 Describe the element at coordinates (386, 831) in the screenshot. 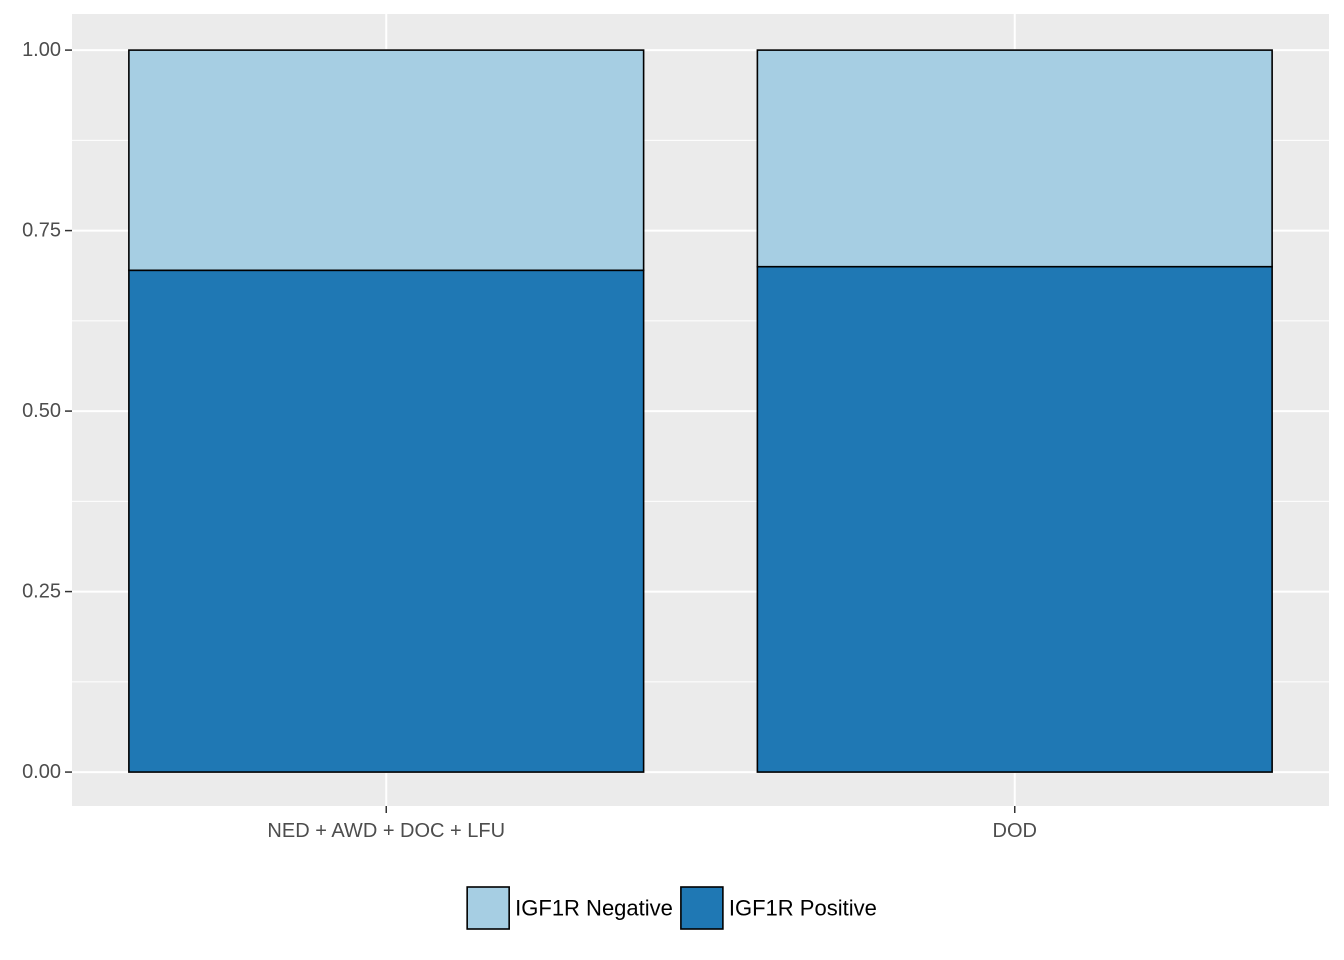

I see `x-tick-label: NED + AWD + DOC + LFU` at that location.